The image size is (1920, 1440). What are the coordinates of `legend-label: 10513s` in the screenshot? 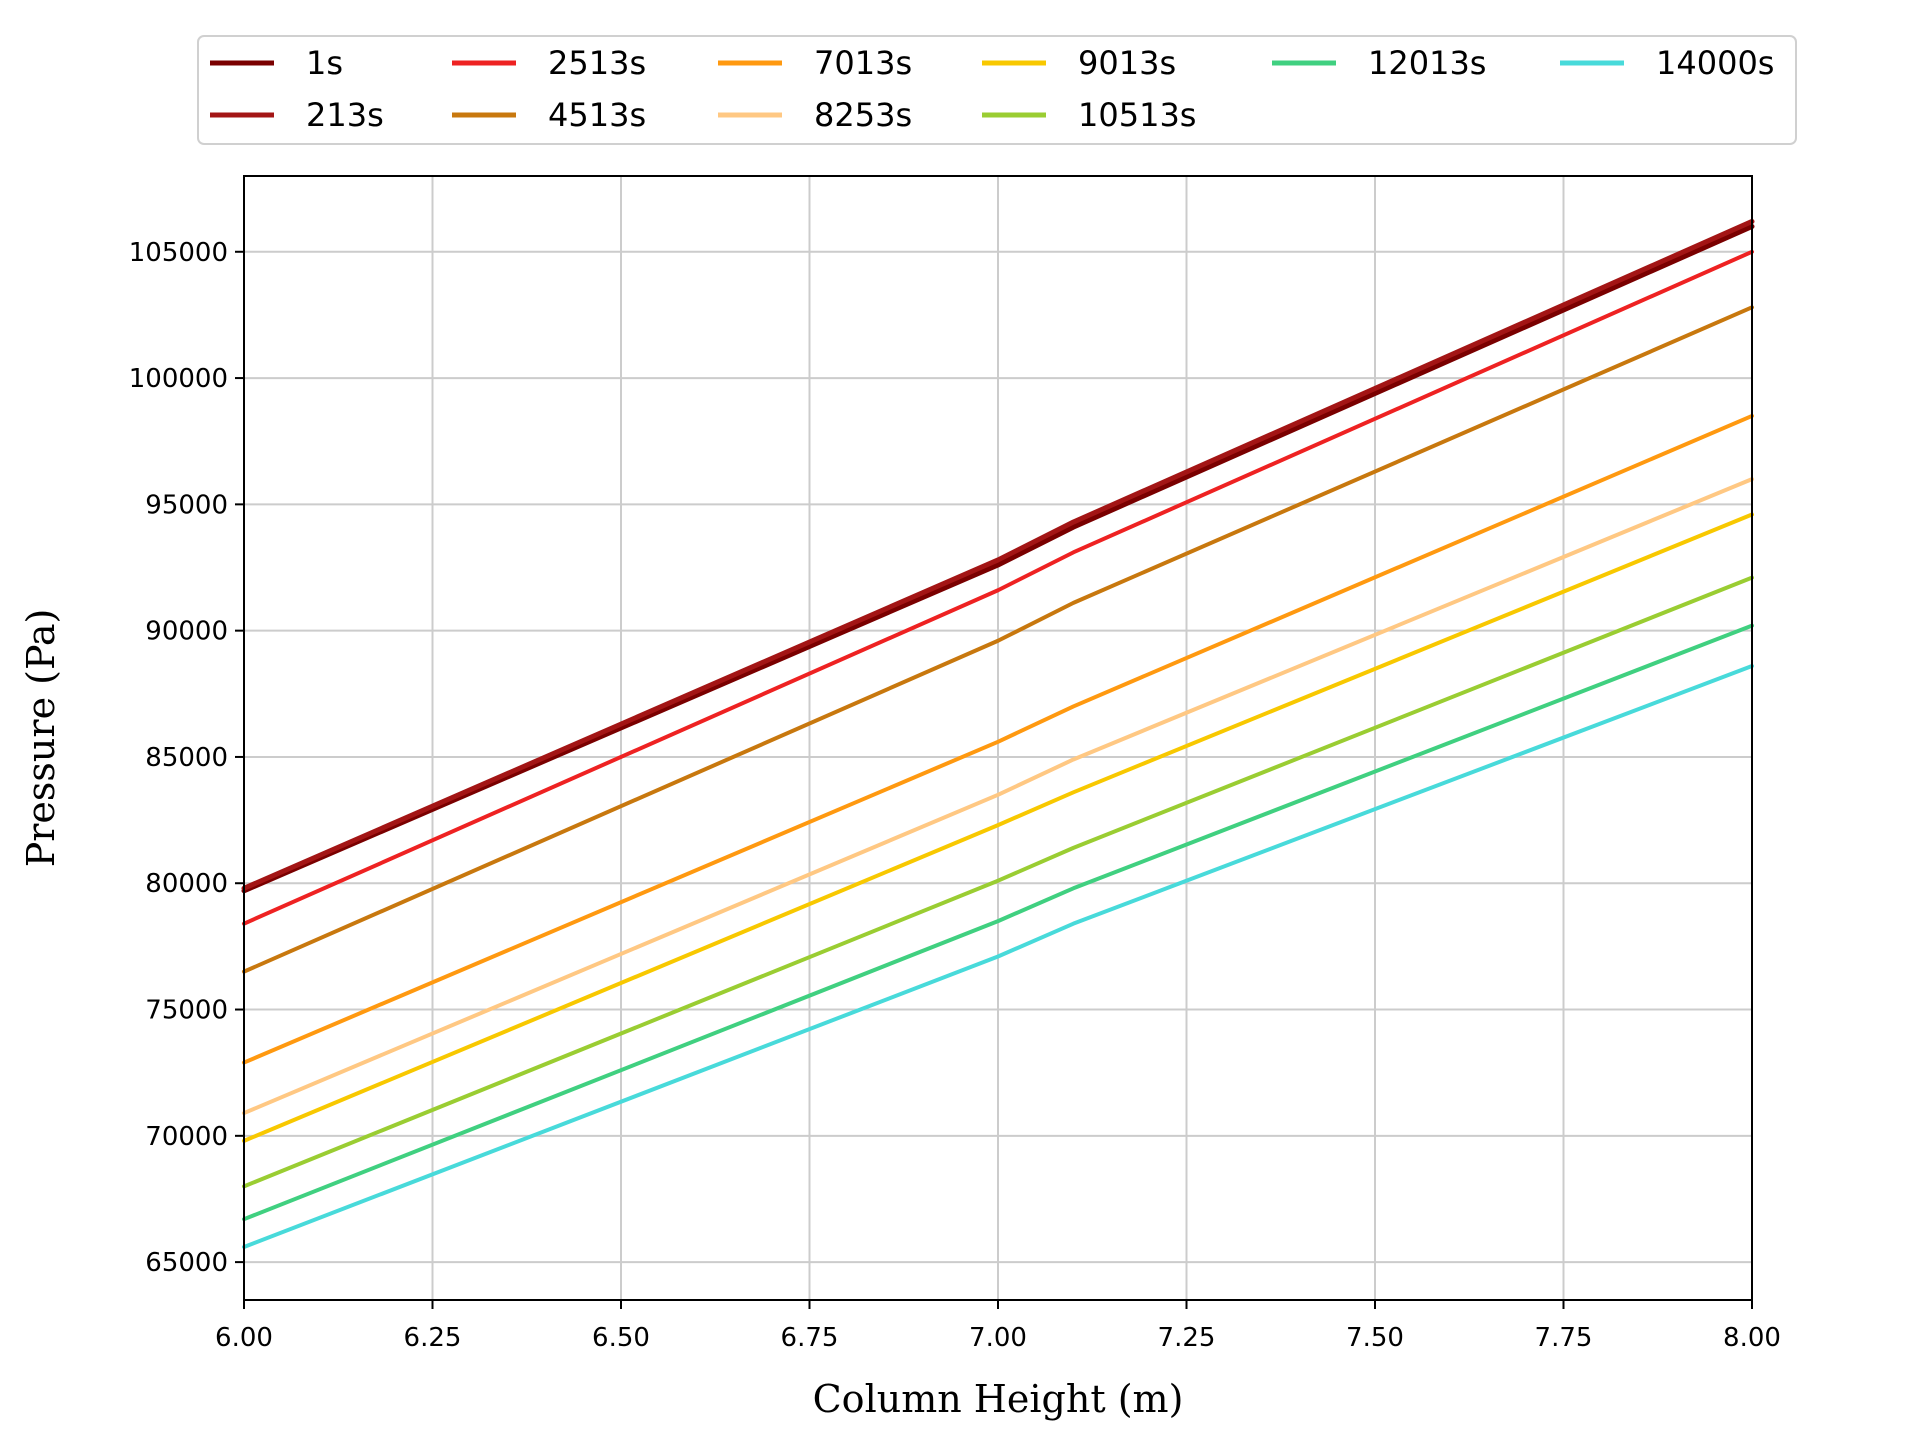 It's located at (1137, 115).